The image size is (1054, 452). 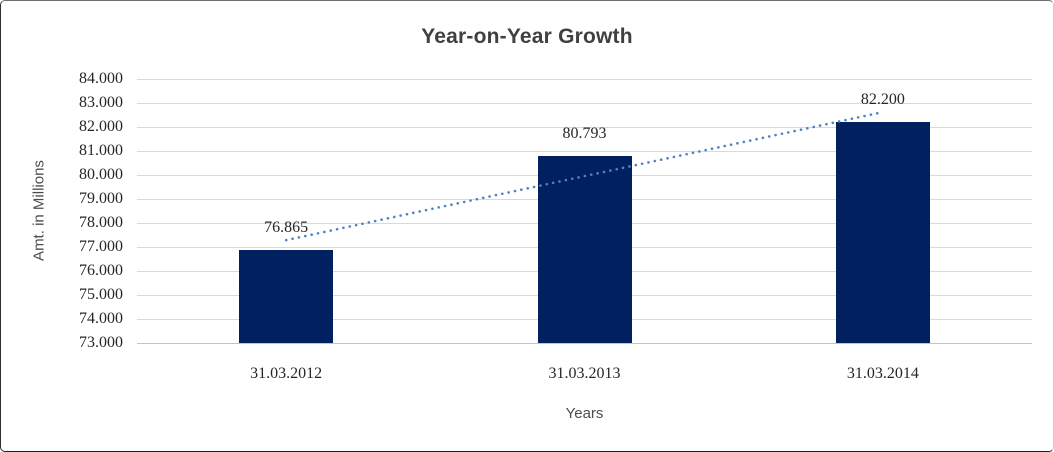 What do you see at coordinates (101, 294) in the screenshot?
I see `y-tick-label: 75.000` at bounding box center [101, 294].